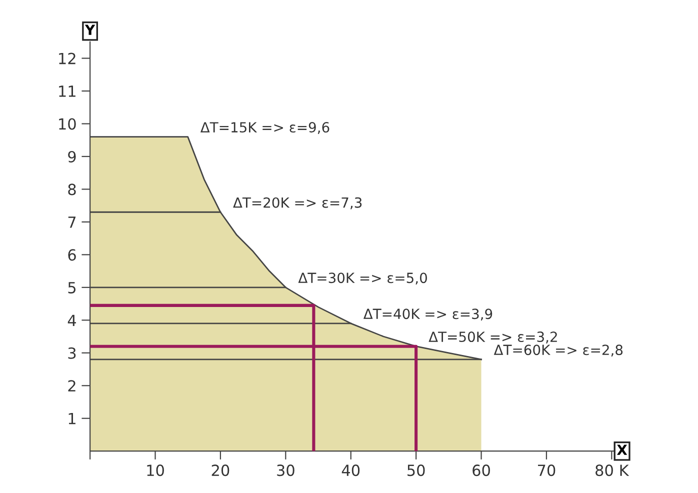 Image resolution: width=698 pixels, height=493 pixels. I want to click on x-tick-label: 50, so click(416, 470).